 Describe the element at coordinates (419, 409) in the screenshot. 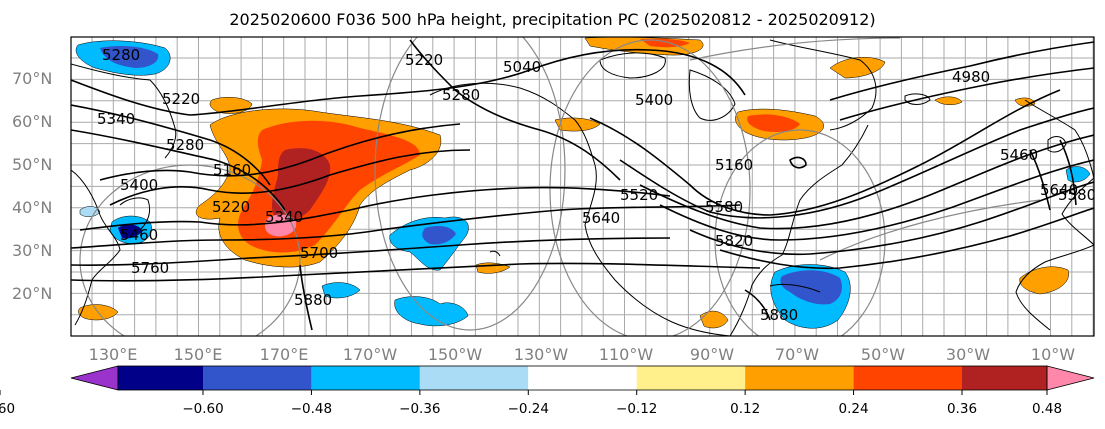

I see `colorbar-tick-label: −0.36` at that location.